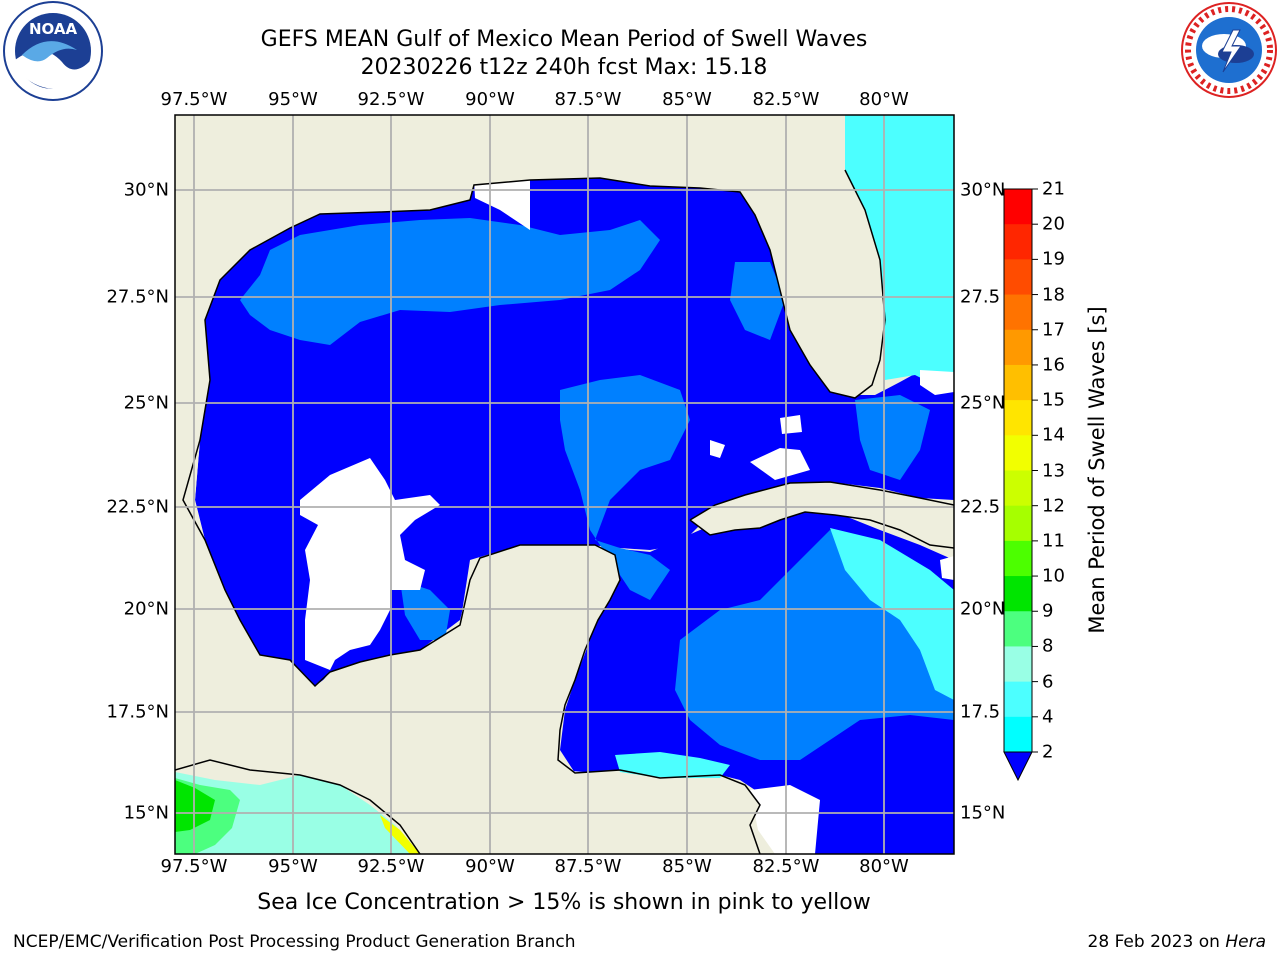 The image size is (1280, 960). I want to click on colorbar-tick-label: 4, so click(1048, 717).